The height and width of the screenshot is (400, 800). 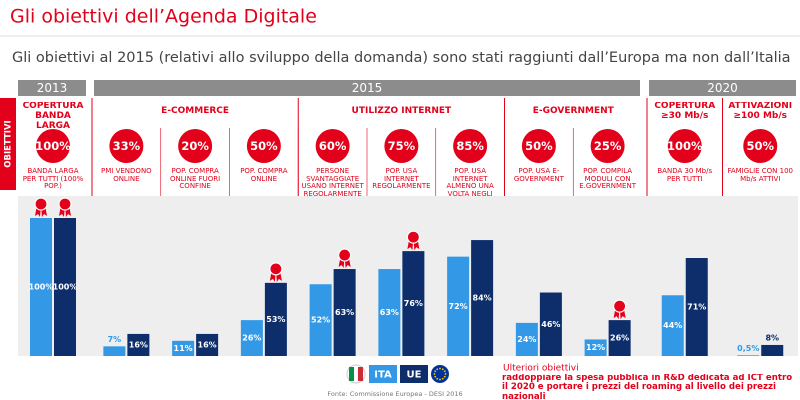 What do you see at coordinates (748, 348) in the screenshot?
I see `value-label: 0,5%` at bounding box center [748, 348].